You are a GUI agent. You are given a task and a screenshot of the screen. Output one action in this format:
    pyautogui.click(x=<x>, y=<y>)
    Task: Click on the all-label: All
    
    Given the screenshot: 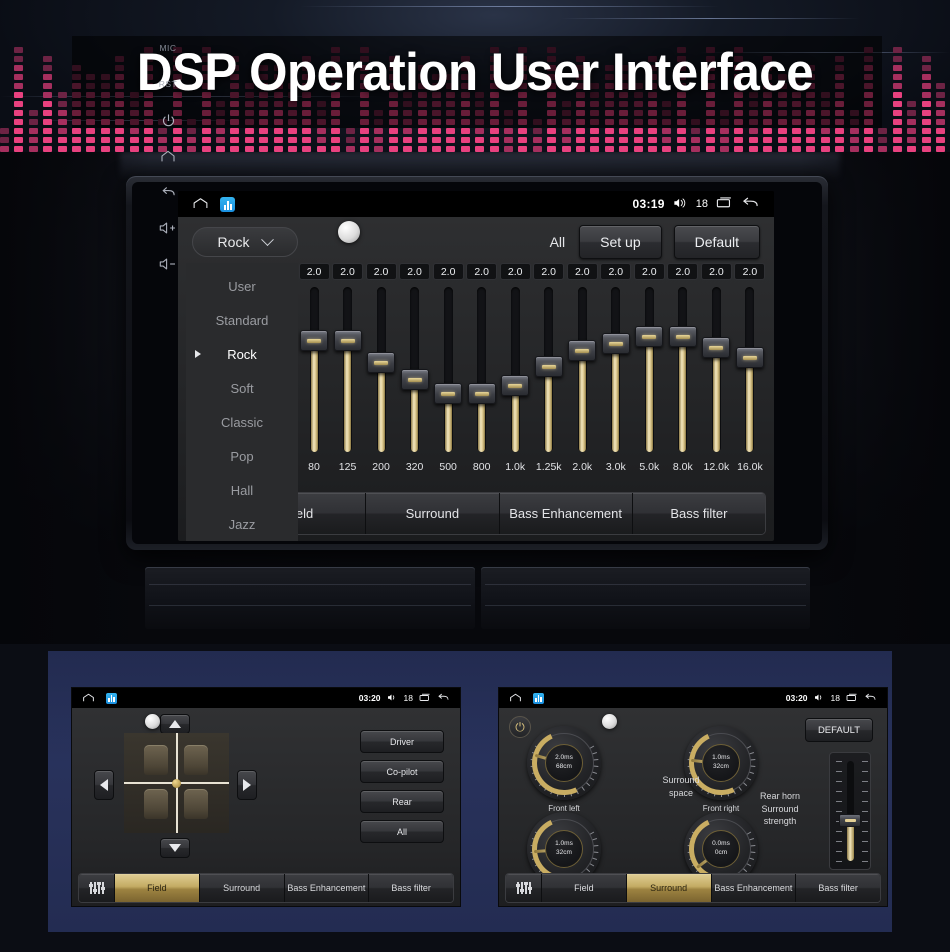 What is the action you would take?
    pyautogui.click(x=557, y=242)
    